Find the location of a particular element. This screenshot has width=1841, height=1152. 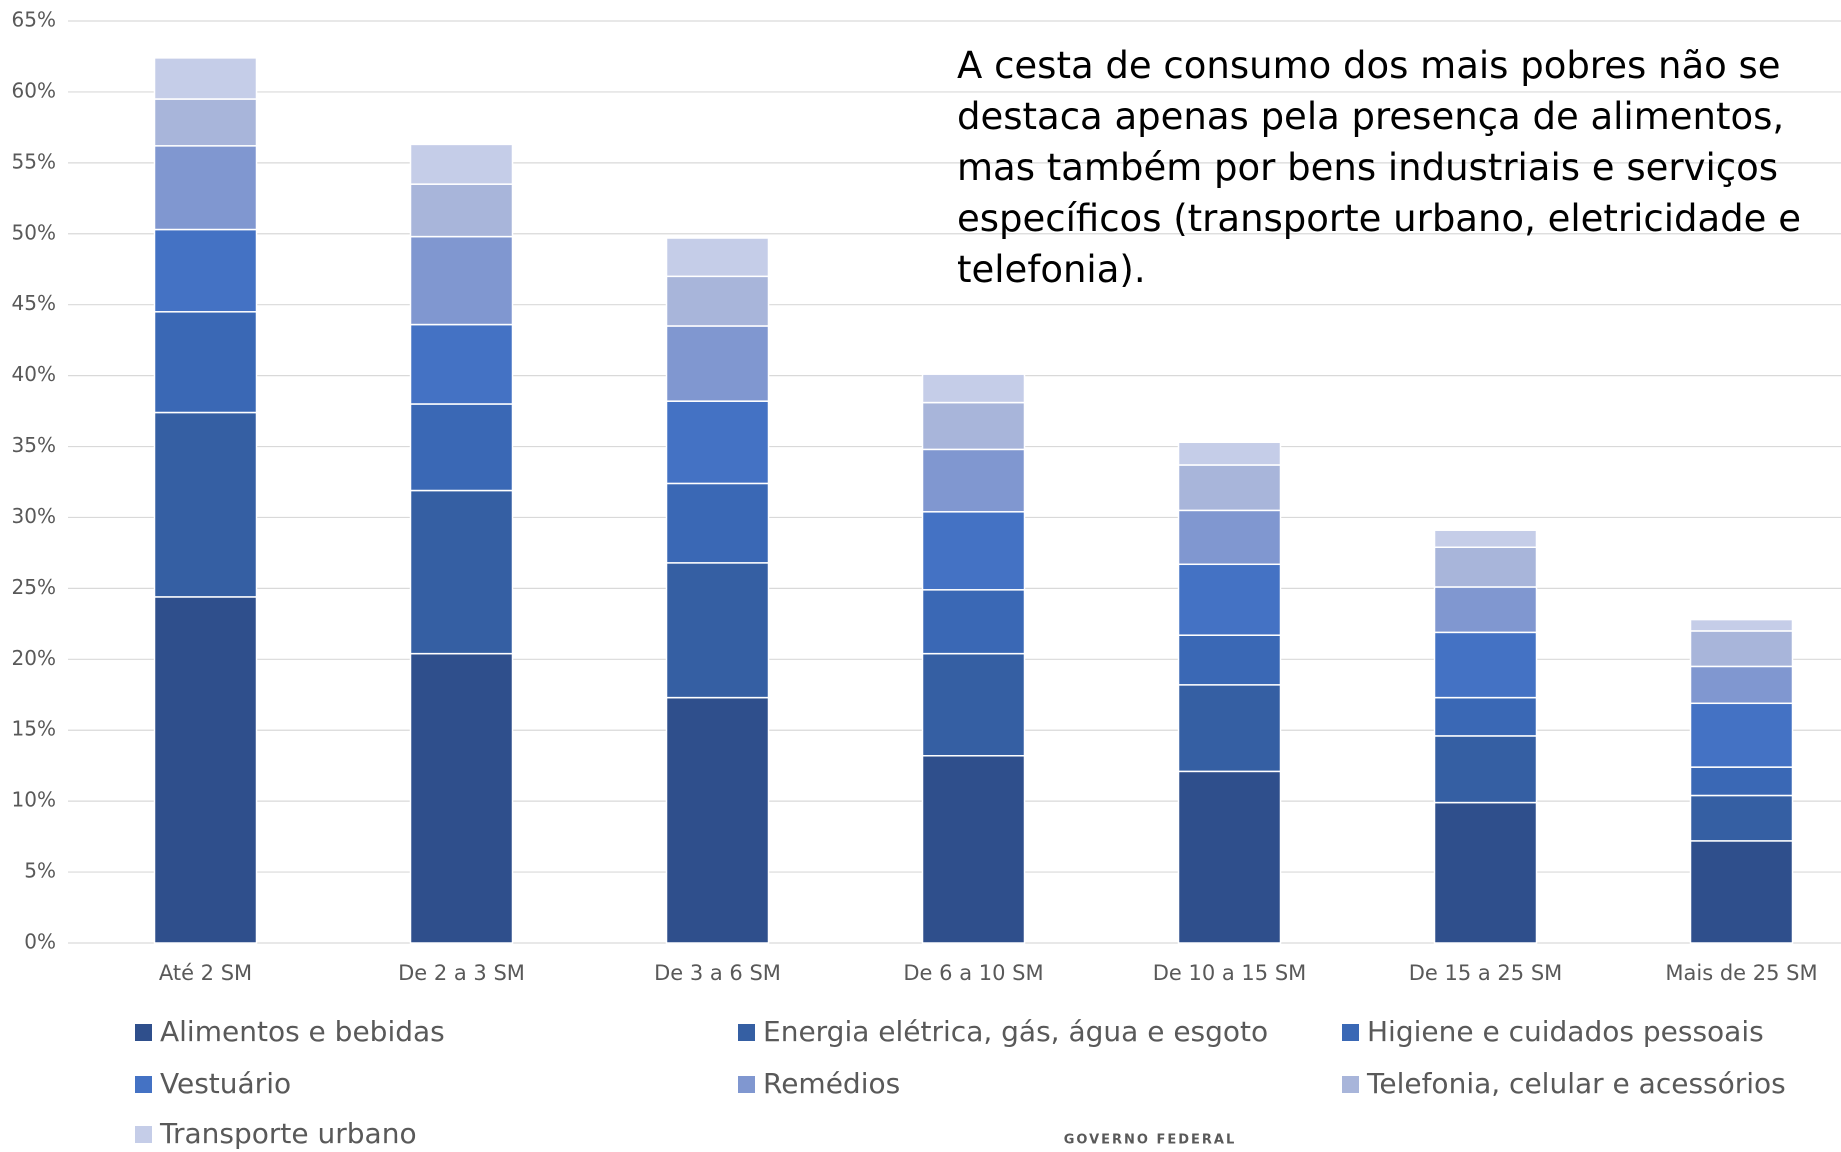

y-tick-label: 0% is located at coordinates (40, 942).